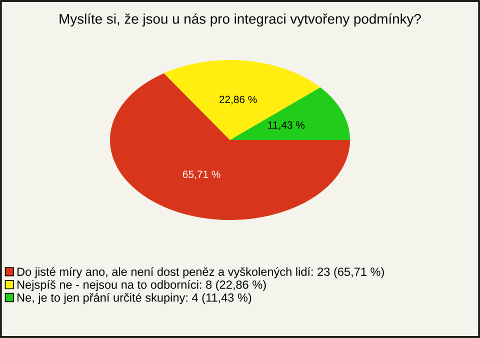 This screenshot has width=480, height=338. Describe the element at coordinates (201, 175) in the screenshot. I see `data-label: 65,71 %` at that location.